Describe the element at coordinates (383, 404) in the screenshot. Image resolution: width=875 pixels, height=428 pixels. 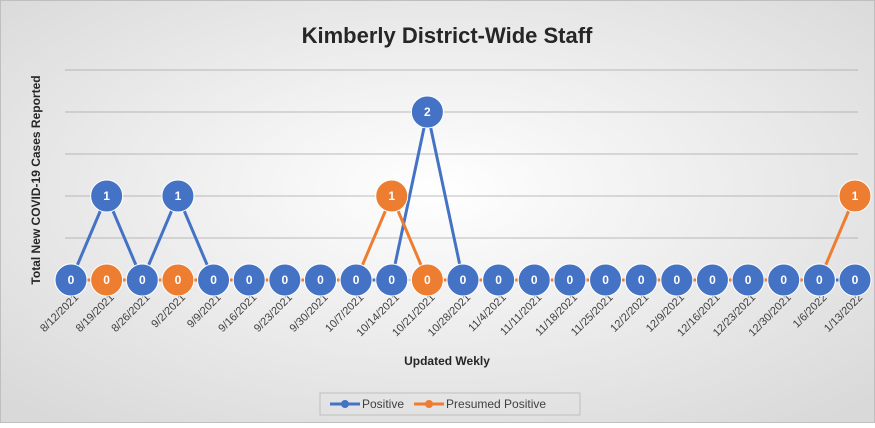
I see `legend-label: Positive` at that location.